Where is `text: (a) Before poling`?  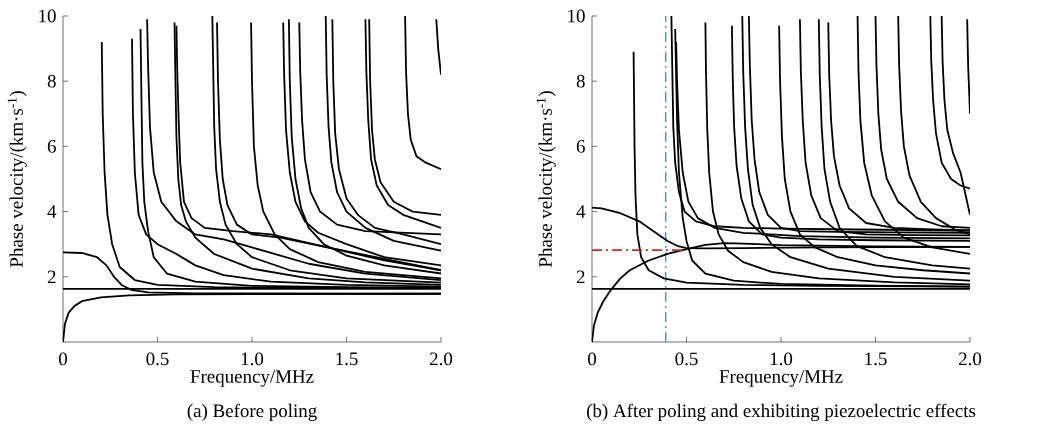
text: (a) Before poling is located at coordinates (252, 412).